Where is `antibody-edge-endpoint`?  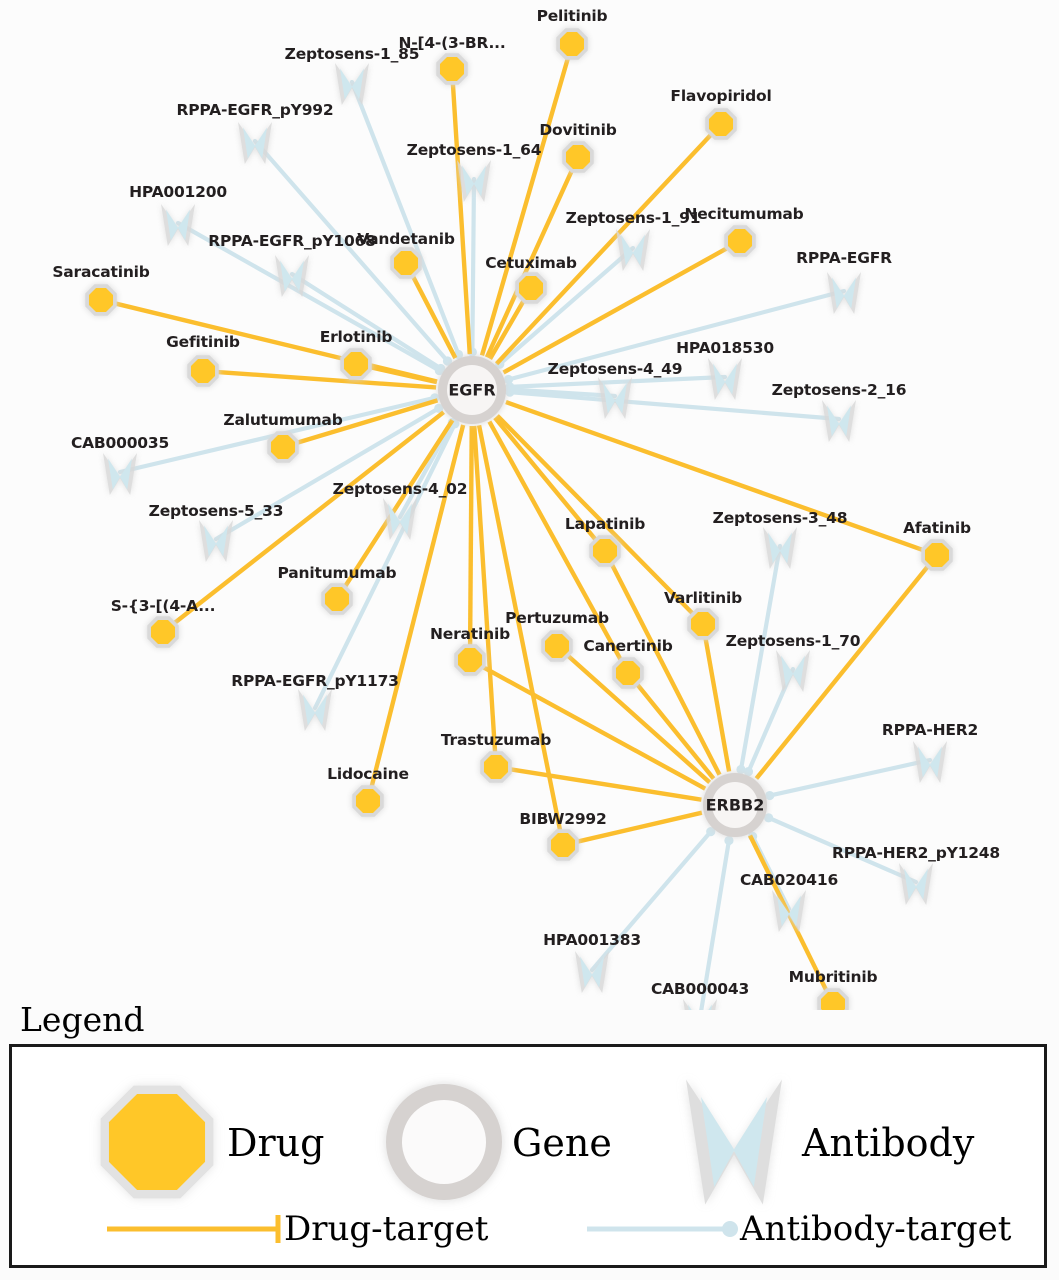
antibody-edge-endpoint is located at coordinates (741, 769).